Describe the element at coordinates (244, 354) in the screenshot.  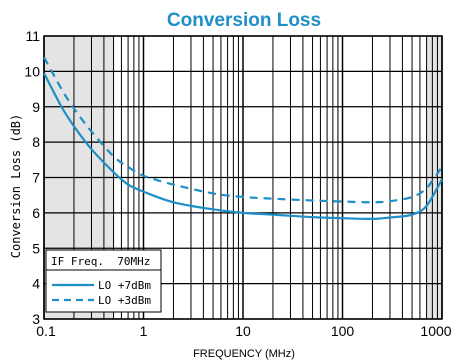
I see `x-axis-label: FREQUENCY (MHz)` at that location.